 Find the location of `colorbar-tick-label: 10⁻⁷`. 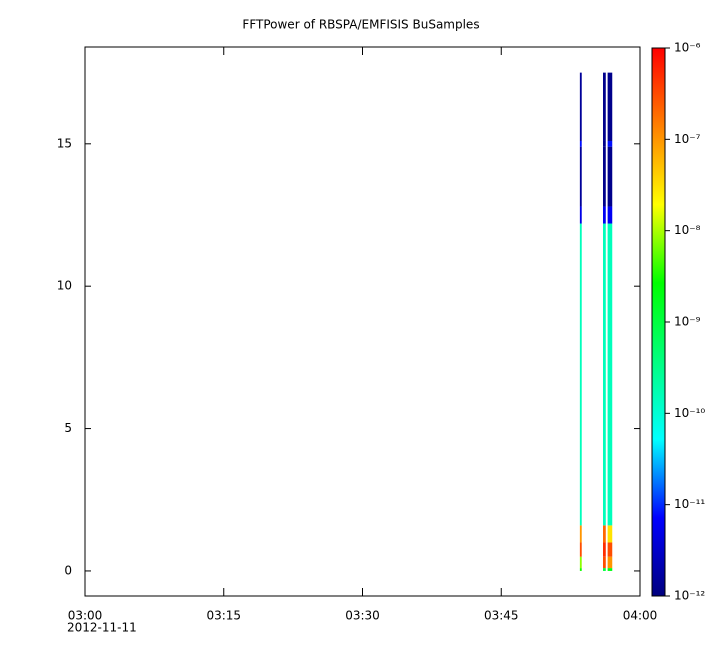

colorbar-tick-label: 10⁻⁷ is located at coordinates (687, 139).